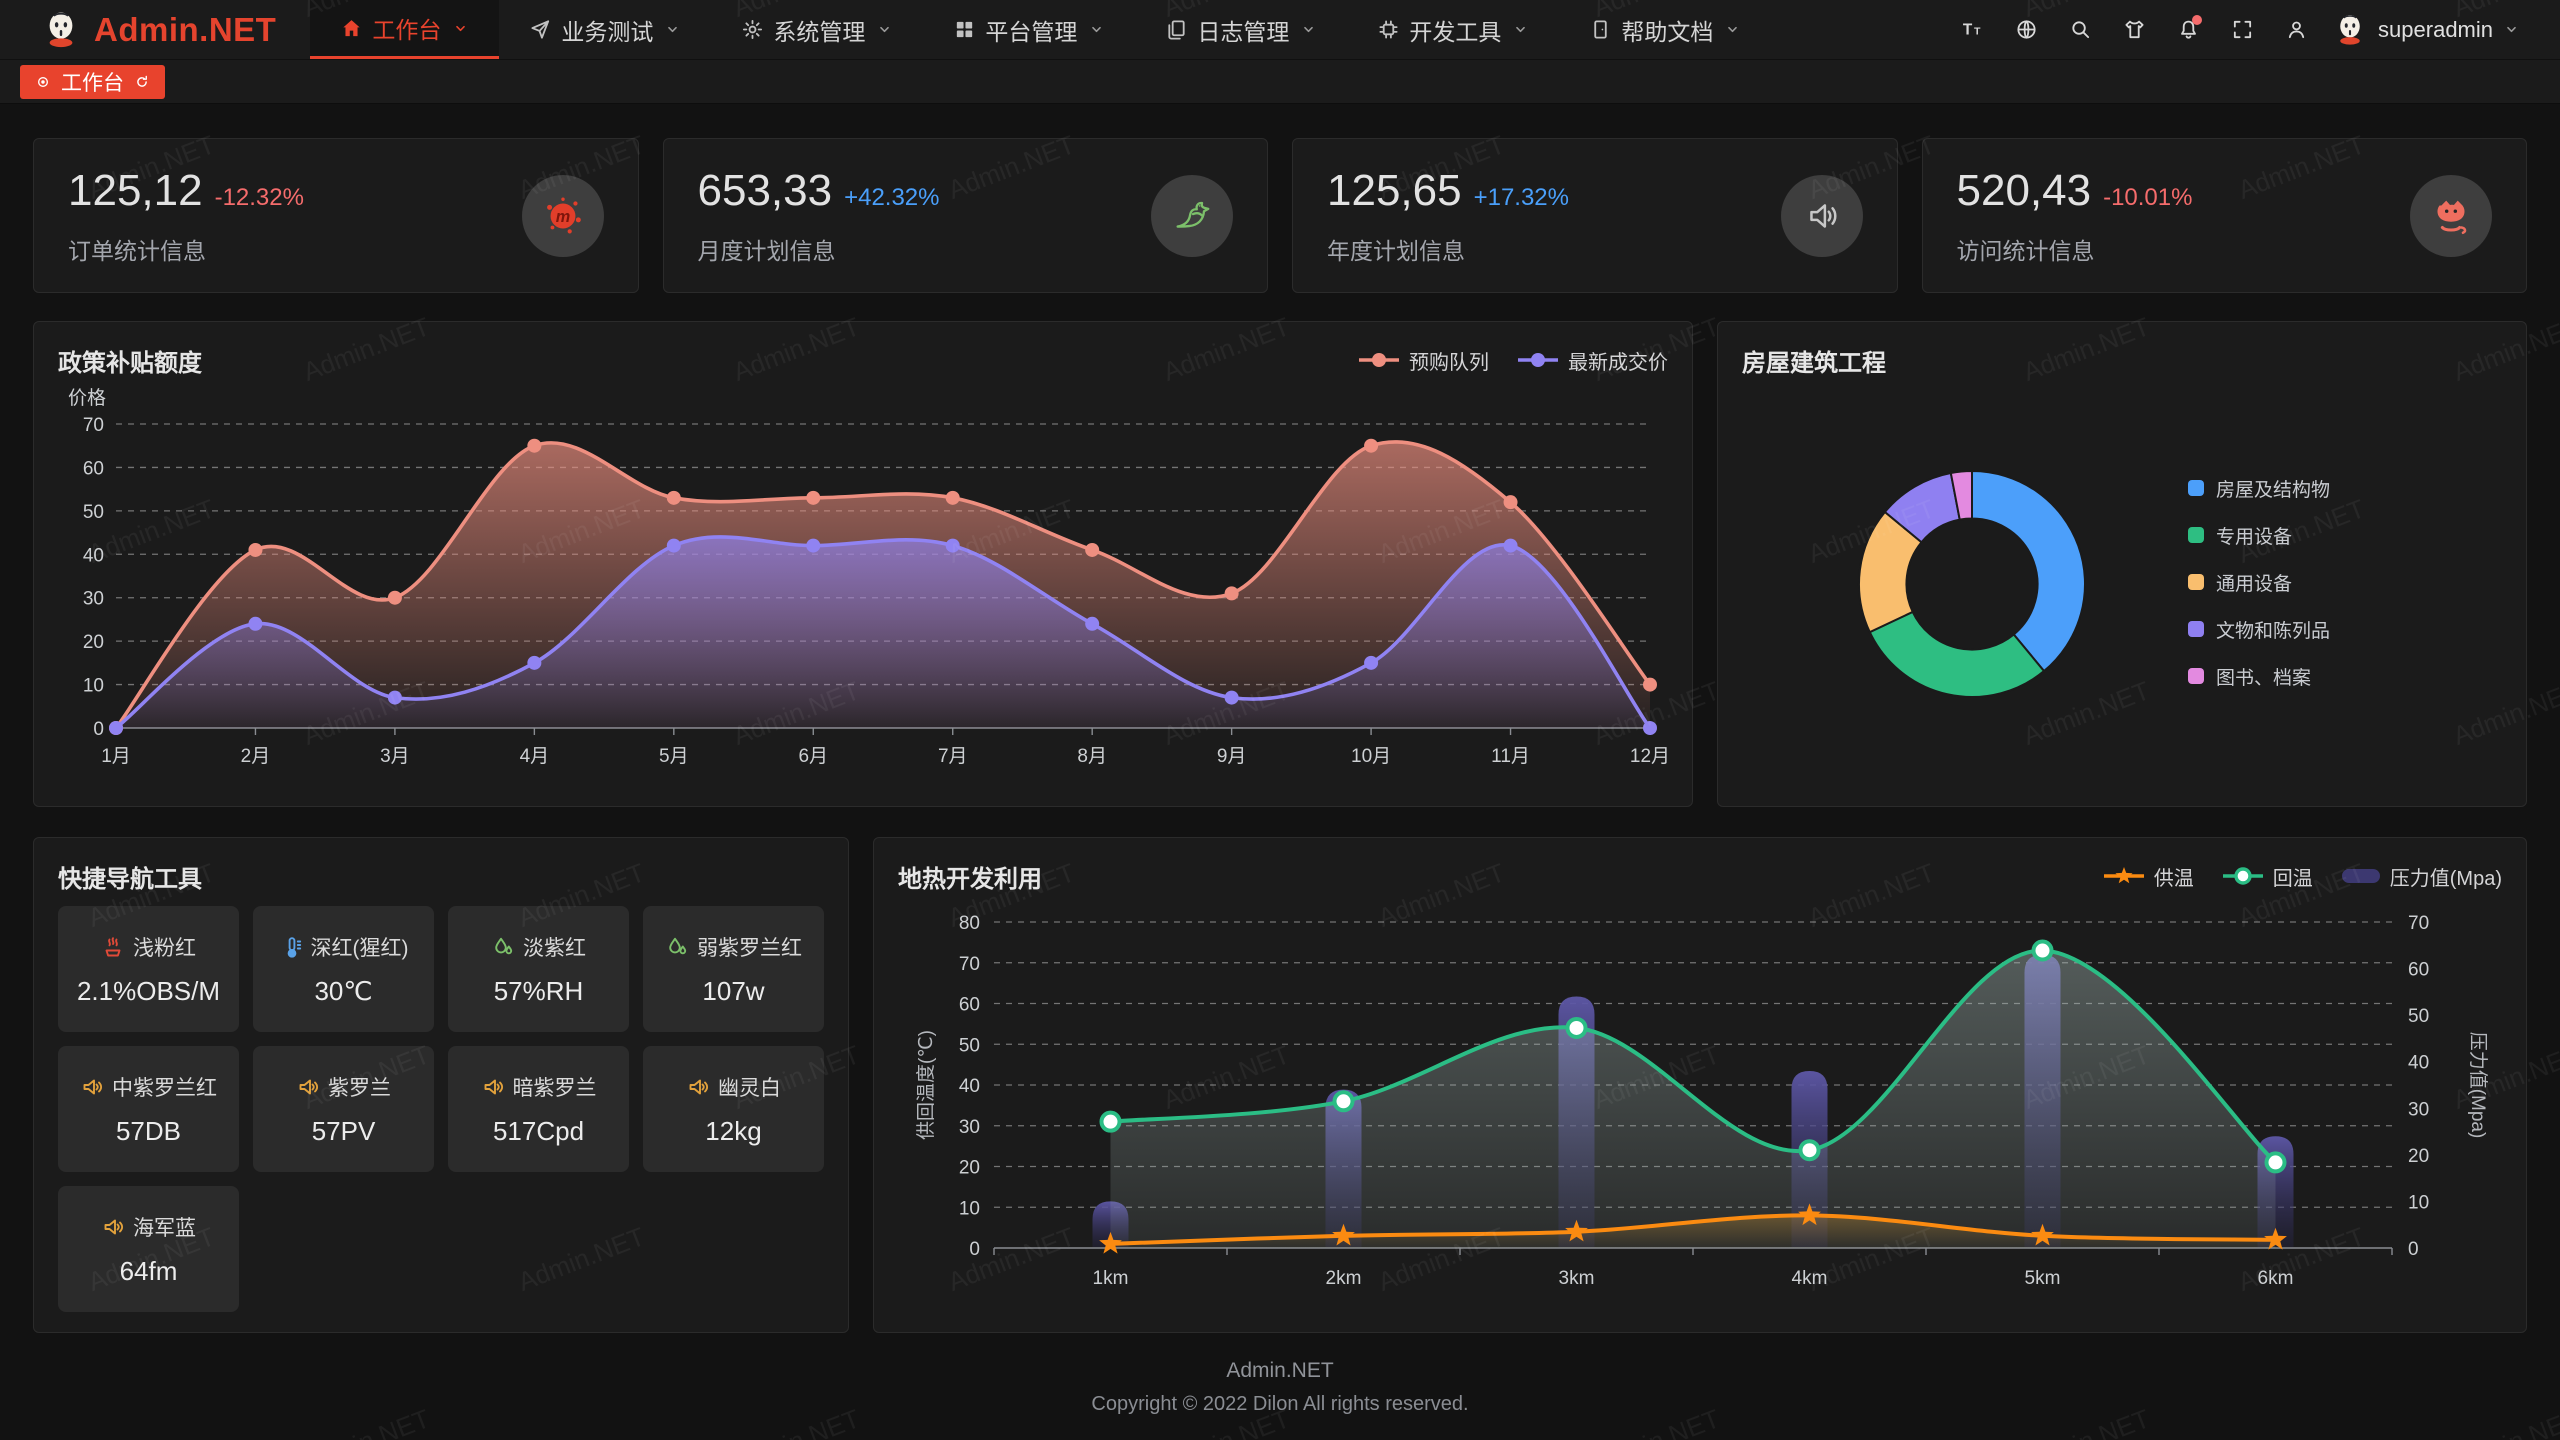 This screenshot has height=1440, width=2560. What do you see at coordinates (2259, 676) in the screenshot?
I see `legend-item-图书、档案: 图书、档案` at bounding box center [2259, 676].